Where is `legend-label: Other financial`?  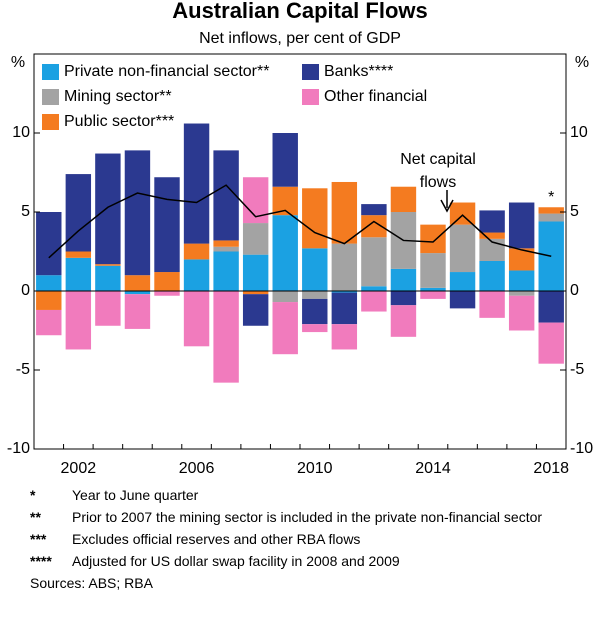
legend-label: Other financial is located at coordinates (375, 96).